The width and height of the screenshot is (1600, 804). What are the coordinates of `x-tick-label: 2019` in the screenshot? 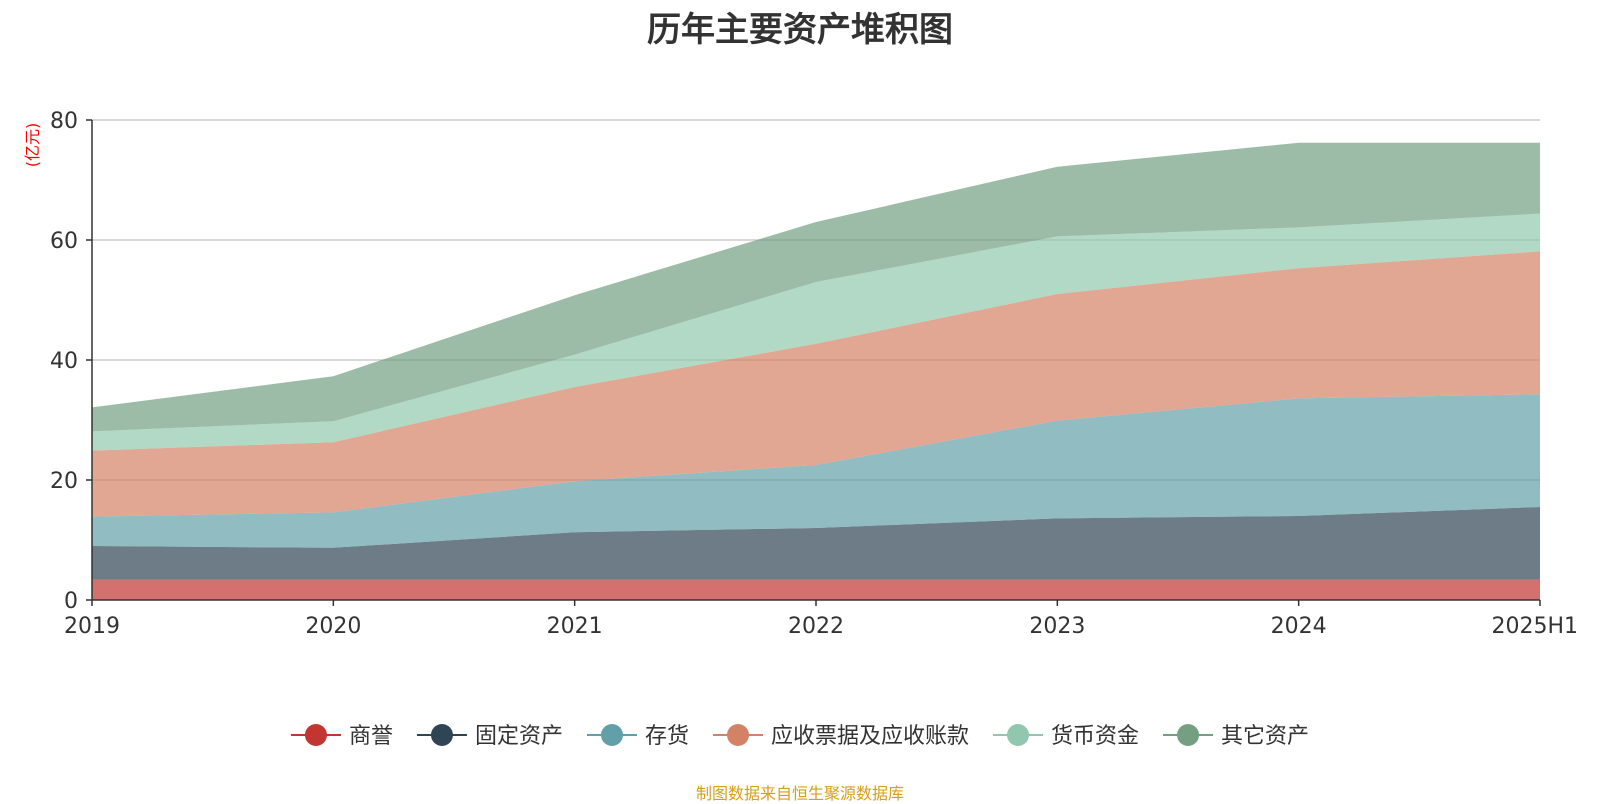 It's located at (92, 626).